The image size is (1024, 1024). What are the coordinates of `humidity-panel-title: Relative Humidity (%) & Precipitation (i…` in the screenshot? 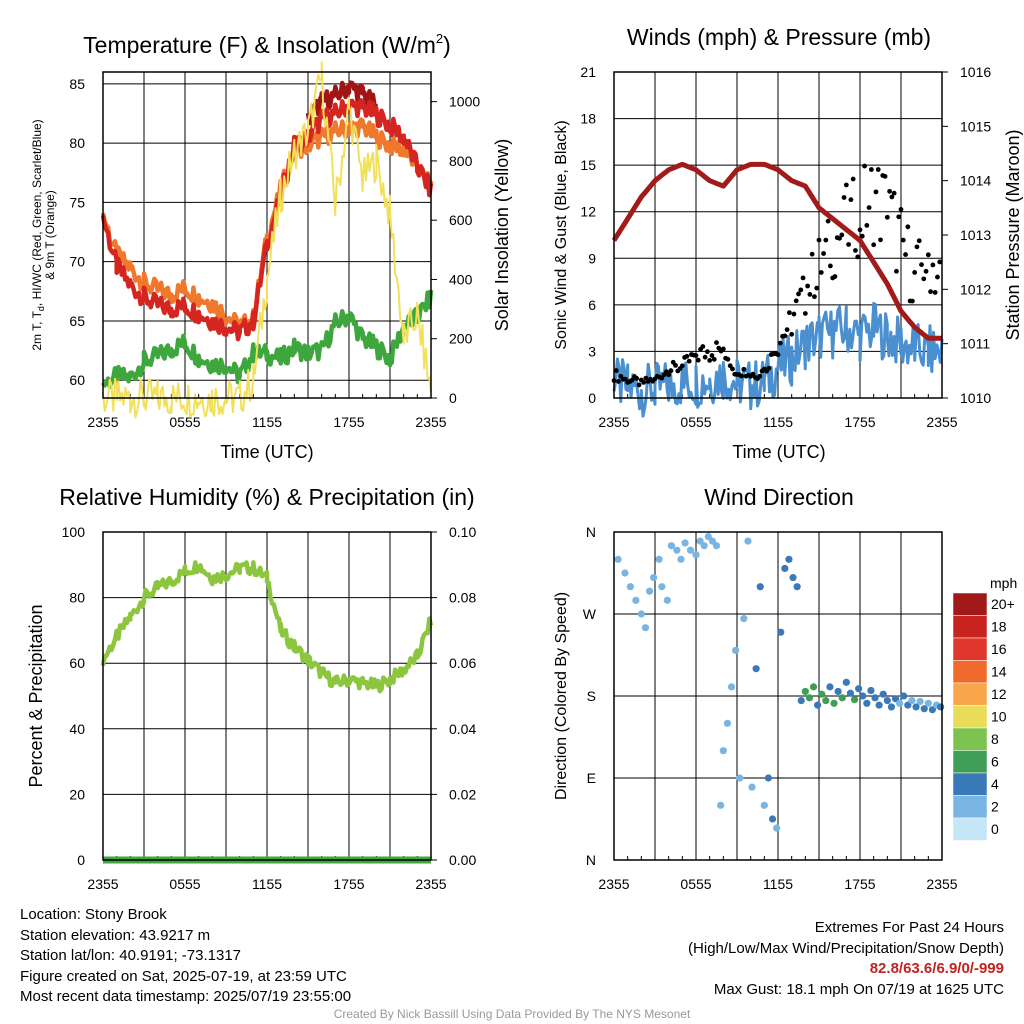 It's located at (266, 497).